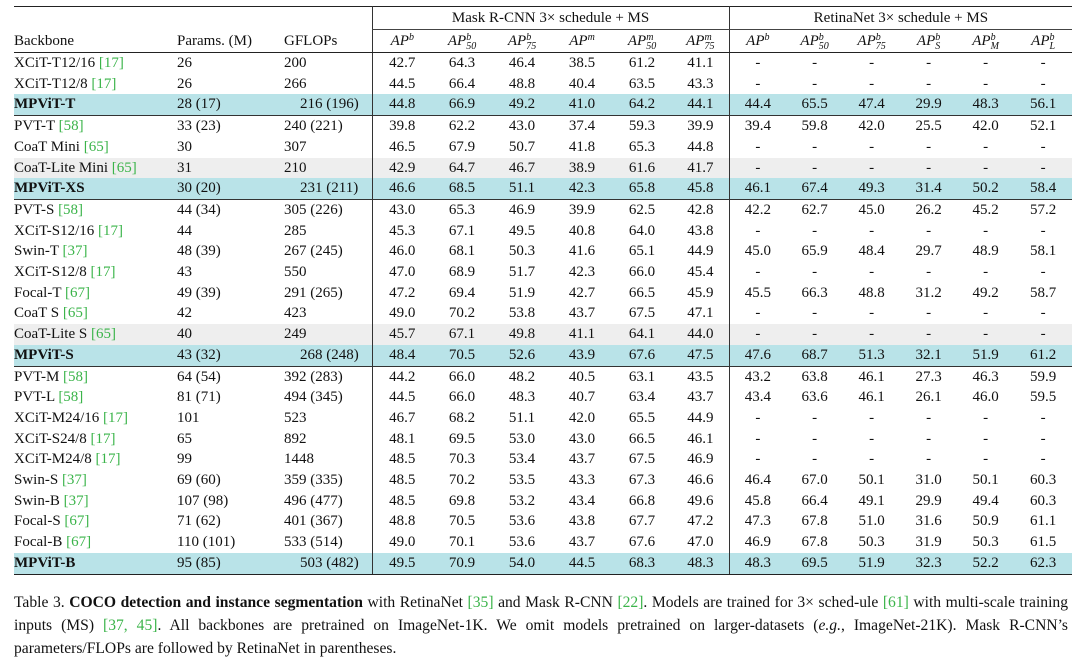 This screenshot has width=1080, height=668. I want to click on ap-metric-label: AP m, so click(582, 40).